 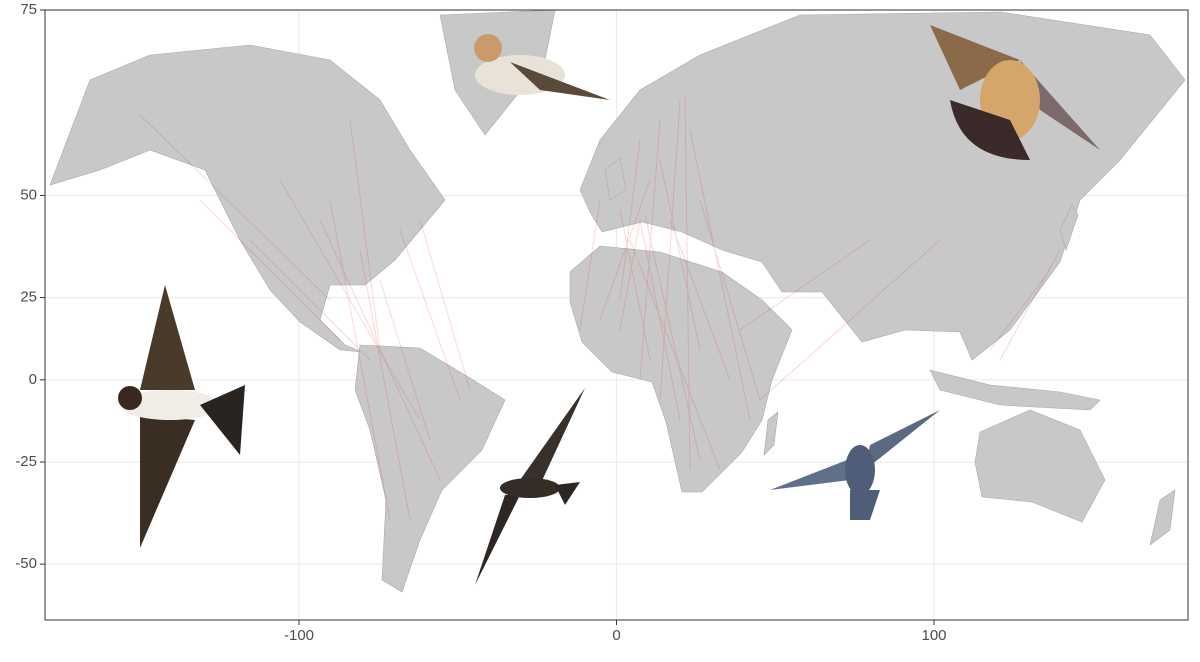 I want to click on y-tick-label: -50, so click(x=26, y=563).